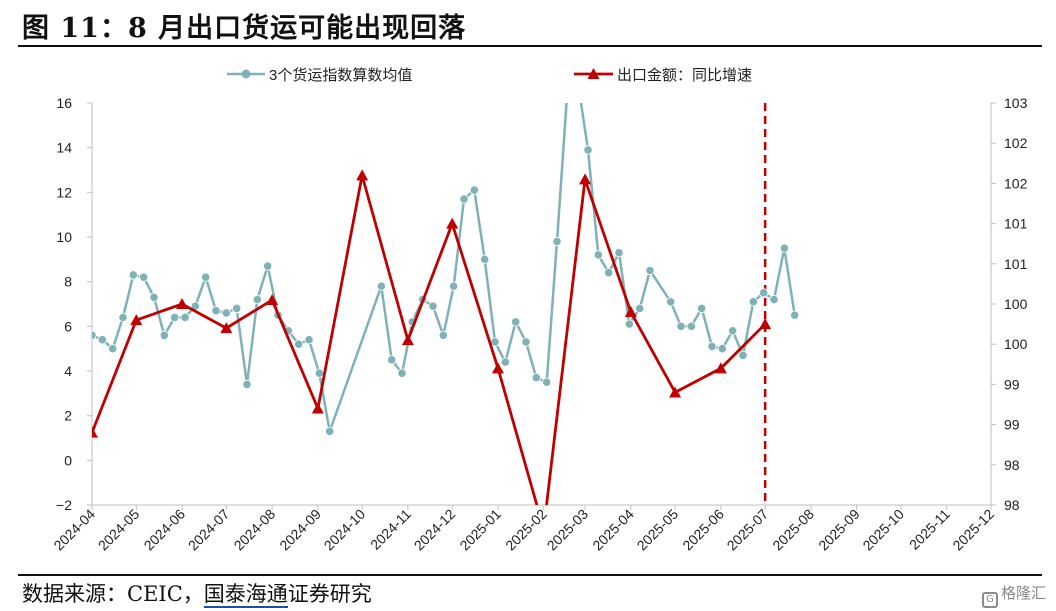 The height and width of the screenshot is (611, 1056). What do you see at coordinates (245, 595) in the screenshot?
I see `source-org: 国泰海通` at bounding box center [245, 595].